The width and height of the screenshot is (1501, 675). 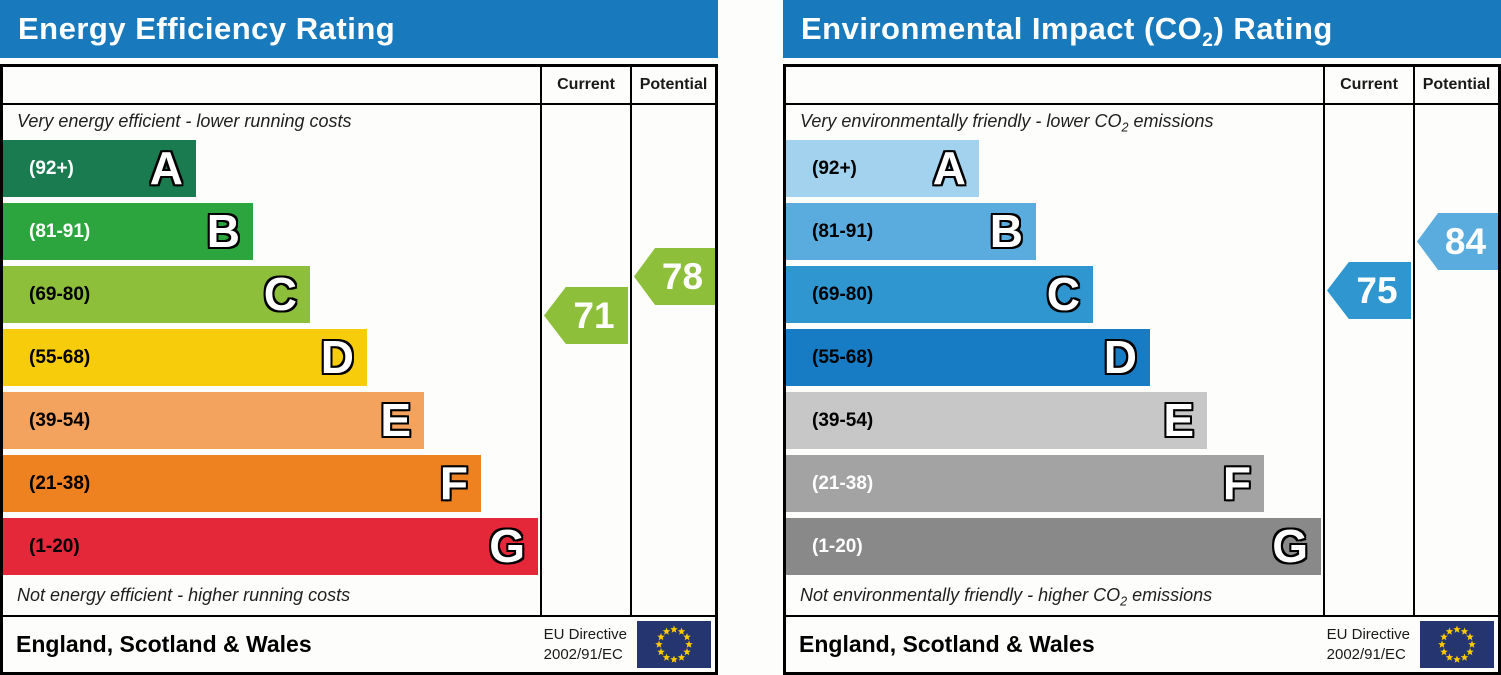 What do you see at coordinates (682, 276) in the screenshot?
I see `potential-rating-value: 78` at bounding box center [682, 276].